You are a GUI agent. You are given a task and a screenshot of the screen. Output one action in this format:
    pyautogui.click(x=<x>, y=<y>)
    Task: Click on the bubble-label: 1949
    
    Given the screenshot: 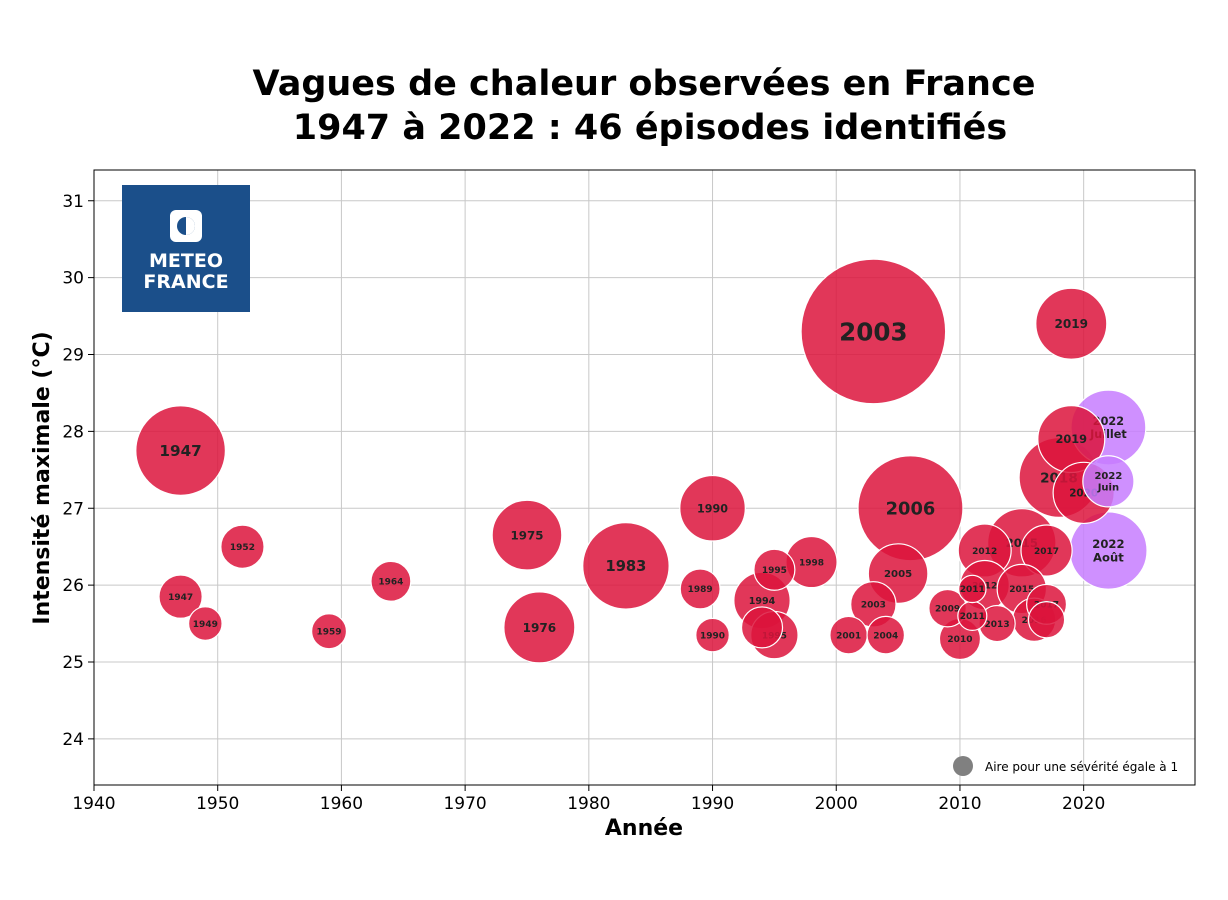 What is the action you would take?
    pyautogui.click(x=205, y=625)
    